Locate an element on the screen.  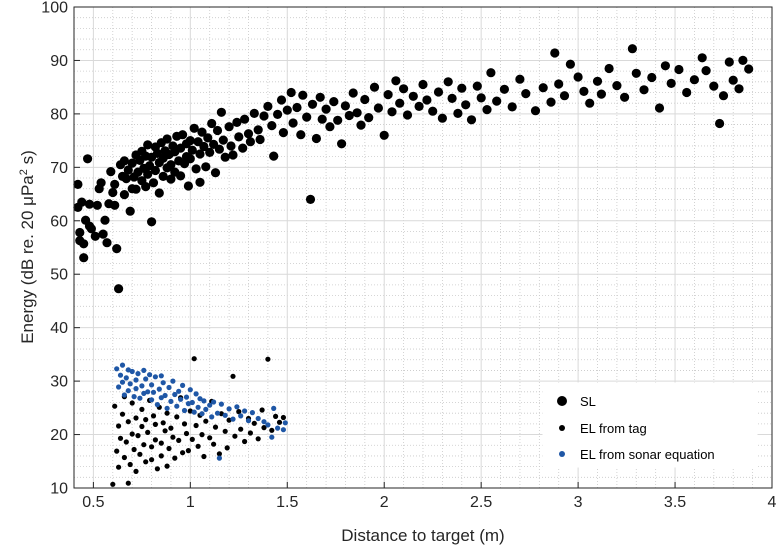
legend-marker-sl is located at coordinates (562, 401).